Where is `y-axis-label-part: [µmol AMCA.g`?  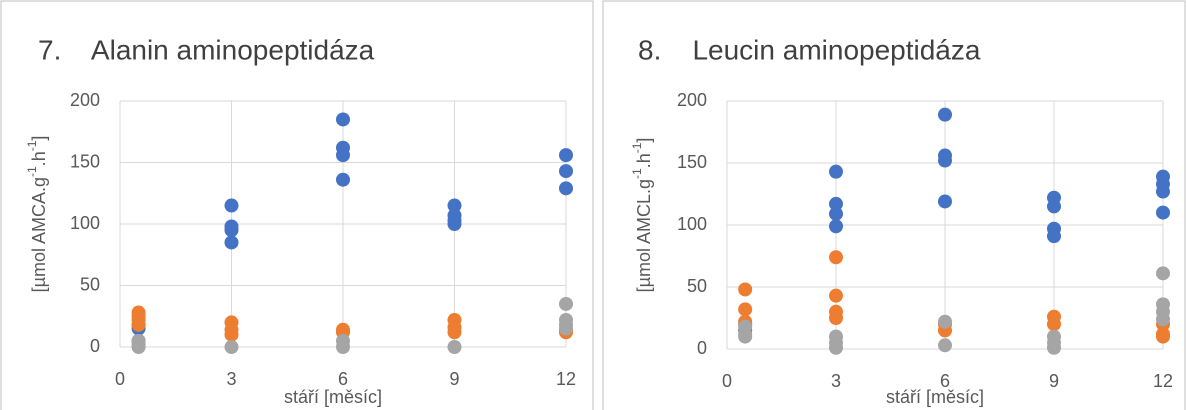
y-axis-label-part: [µmol AMCA.g is located at coordinates (39, 234).